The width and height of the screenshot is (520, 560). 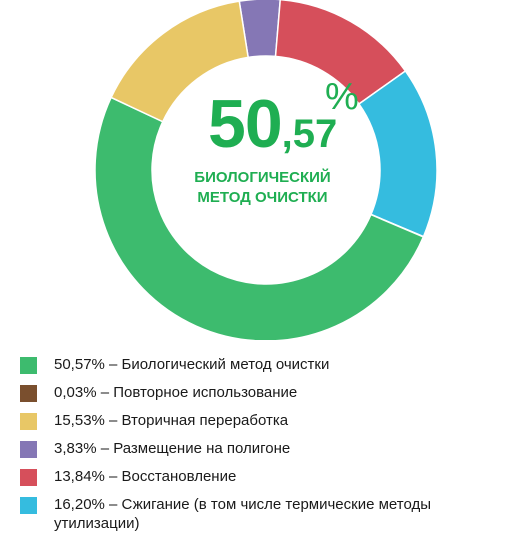 I want to click on legend-item: 3,83% – Размещение на полигоне, so click(x=260, y=450).